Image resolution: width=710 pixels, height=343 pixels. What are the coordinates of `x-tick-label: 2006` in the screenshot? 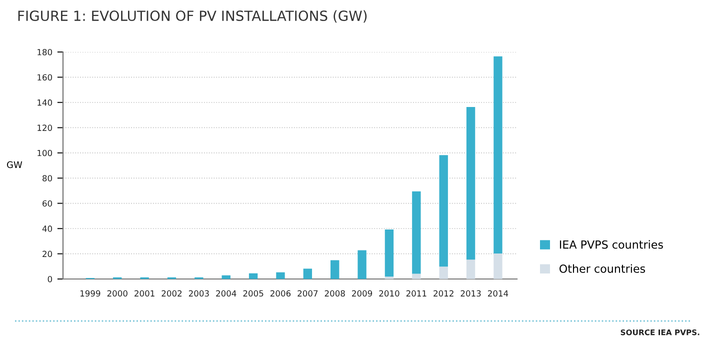 It's located at (280, 293).